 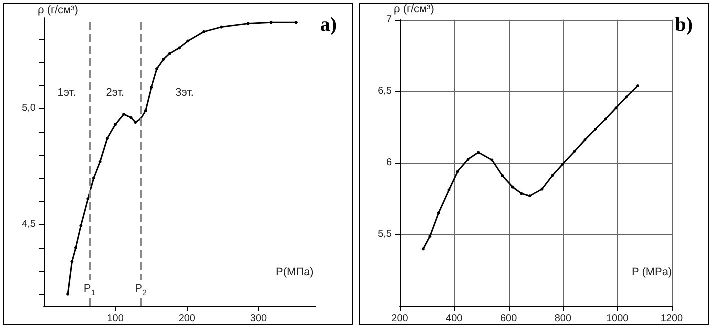 What do you see at coordinates (672, 319) in the screenshot?
I see `x-tick-label: 1200` at bounding box center [672, 319].